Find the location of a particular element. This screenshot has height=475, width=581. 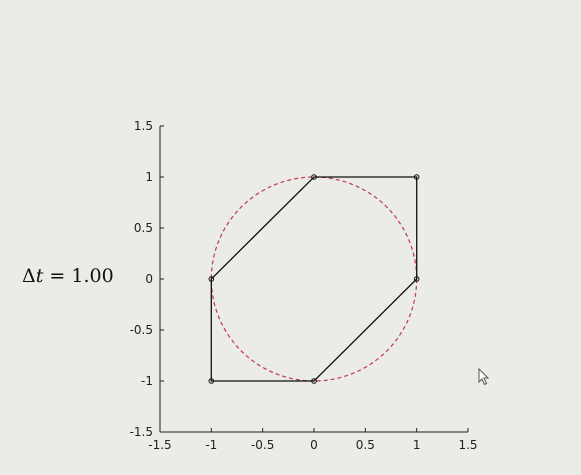

y-tick-label: -0.5 is located at coordinates (141, 330).